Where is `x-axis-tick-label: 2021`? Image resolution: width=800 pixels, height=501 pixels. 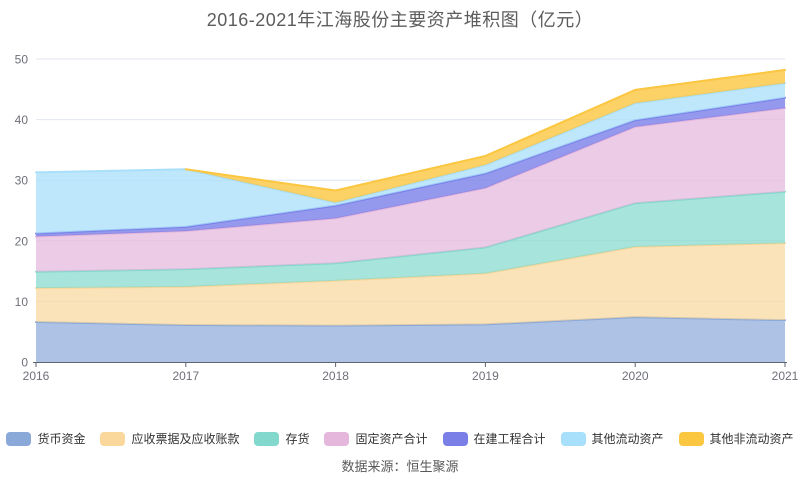
x-axis-tick-label: 2021 is located at coordinates (785, 376).